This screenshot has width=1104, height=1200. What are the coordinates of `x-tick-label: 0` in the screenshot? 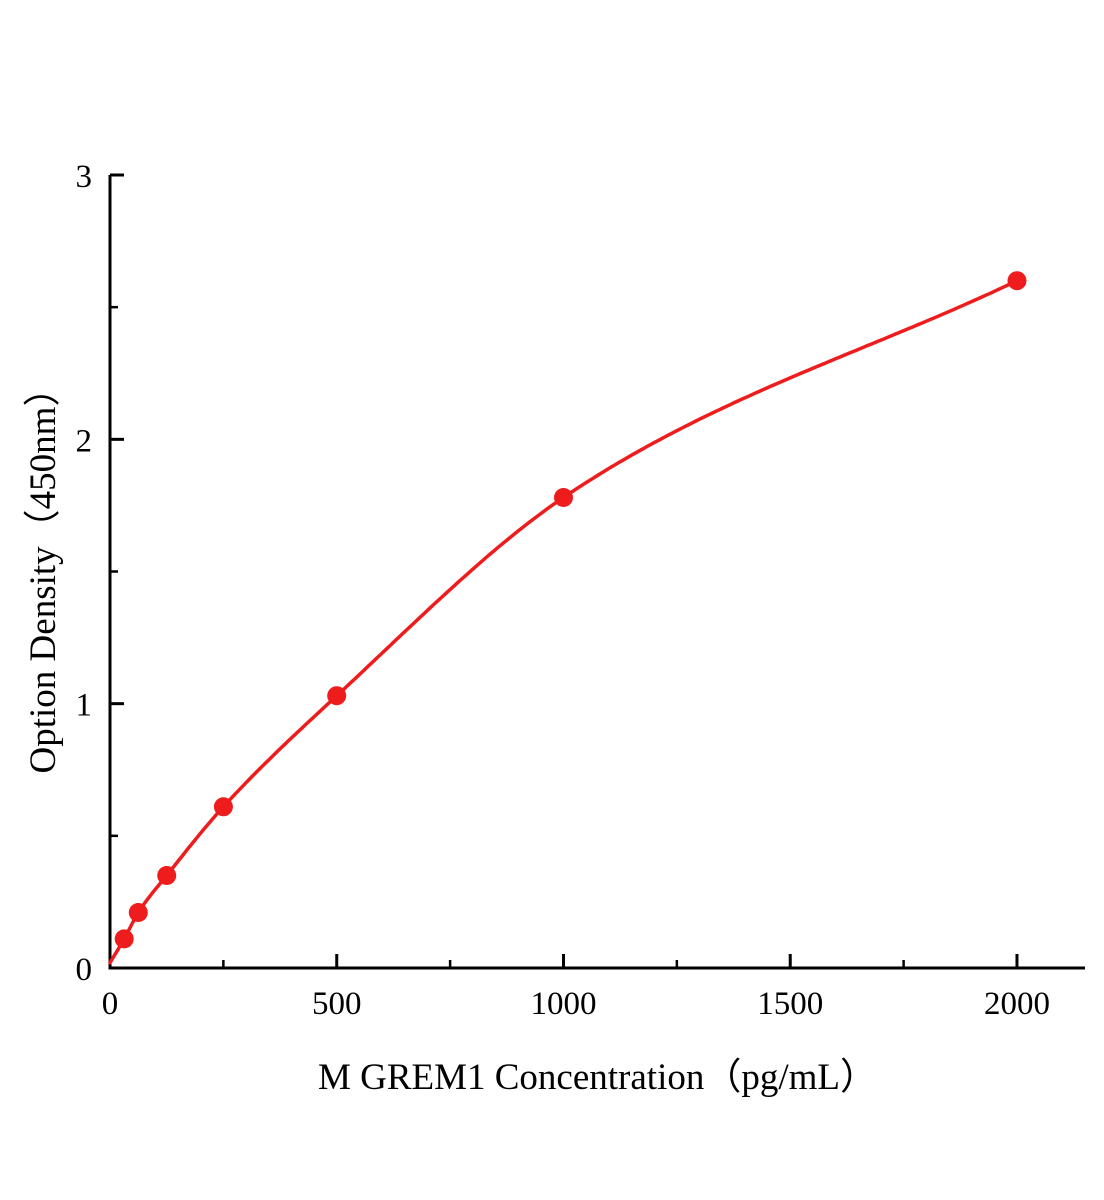 It's located at (110, 1004).